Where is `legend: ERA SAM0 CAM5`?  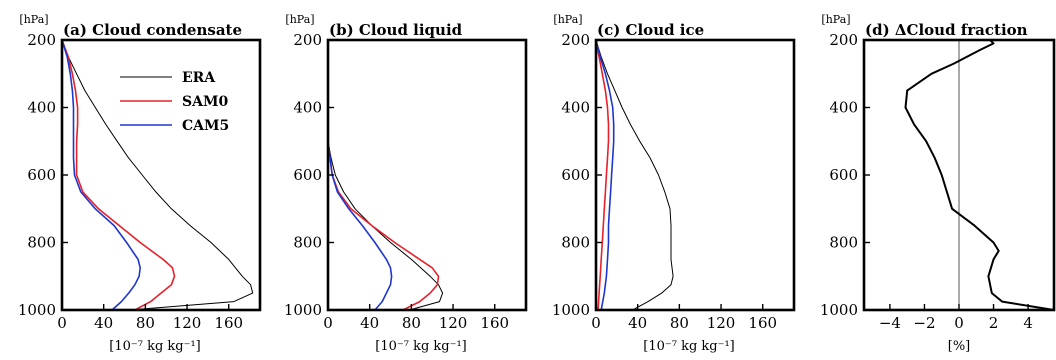 legend: ERA SAM0 CAM5 is located at coordinates (174, 102).